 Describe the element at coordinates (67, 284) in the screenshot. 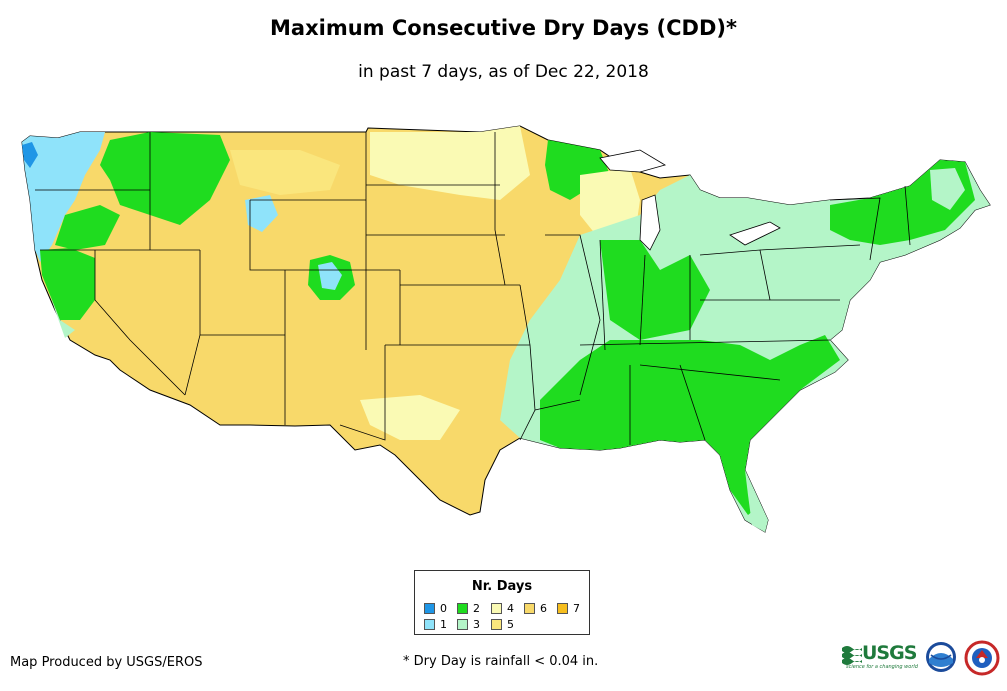

I see `zone-2-day-ncal` at that location.